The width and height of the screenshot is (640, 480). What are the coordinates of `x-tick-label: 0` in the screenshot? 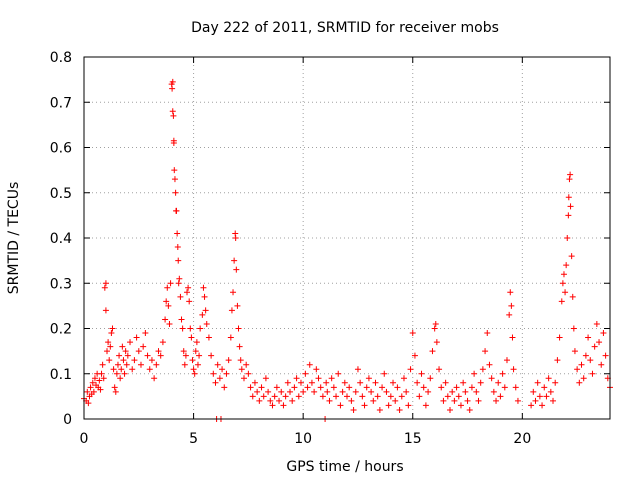 It's located at (84, 439).